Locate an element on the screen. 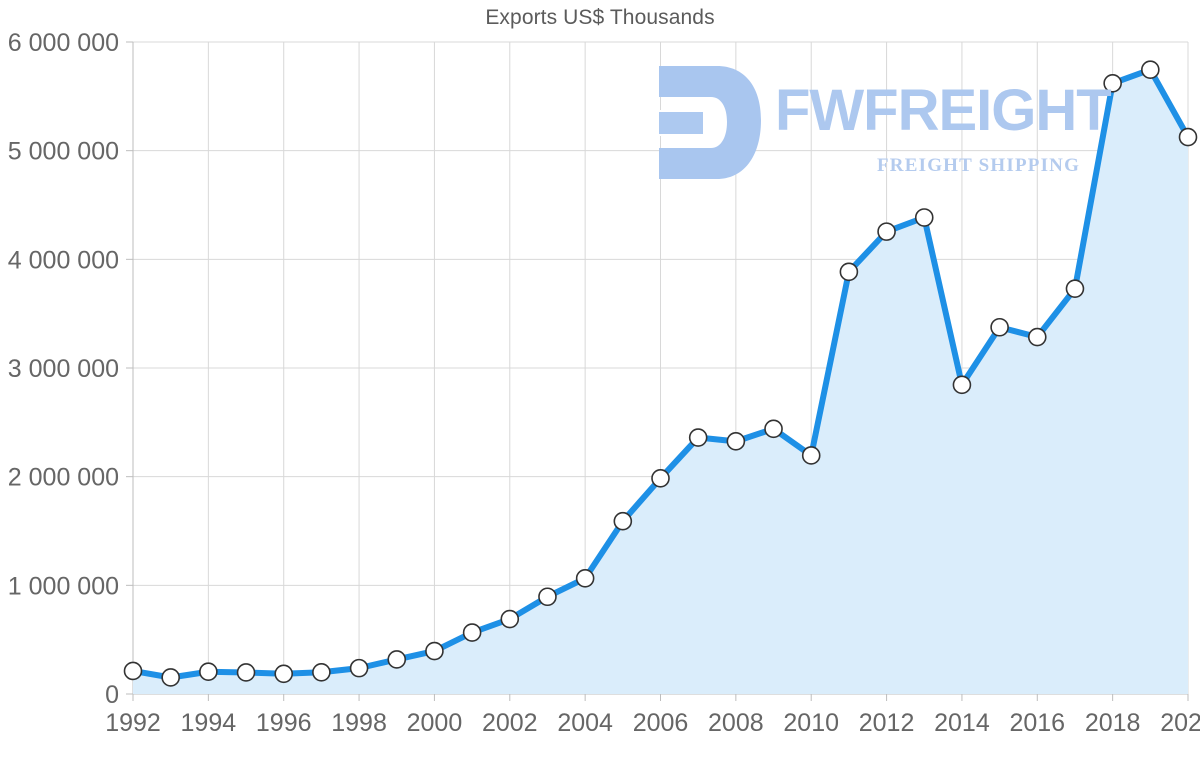  x-tick-label: 2018 is located at coordinates (1113, 723).